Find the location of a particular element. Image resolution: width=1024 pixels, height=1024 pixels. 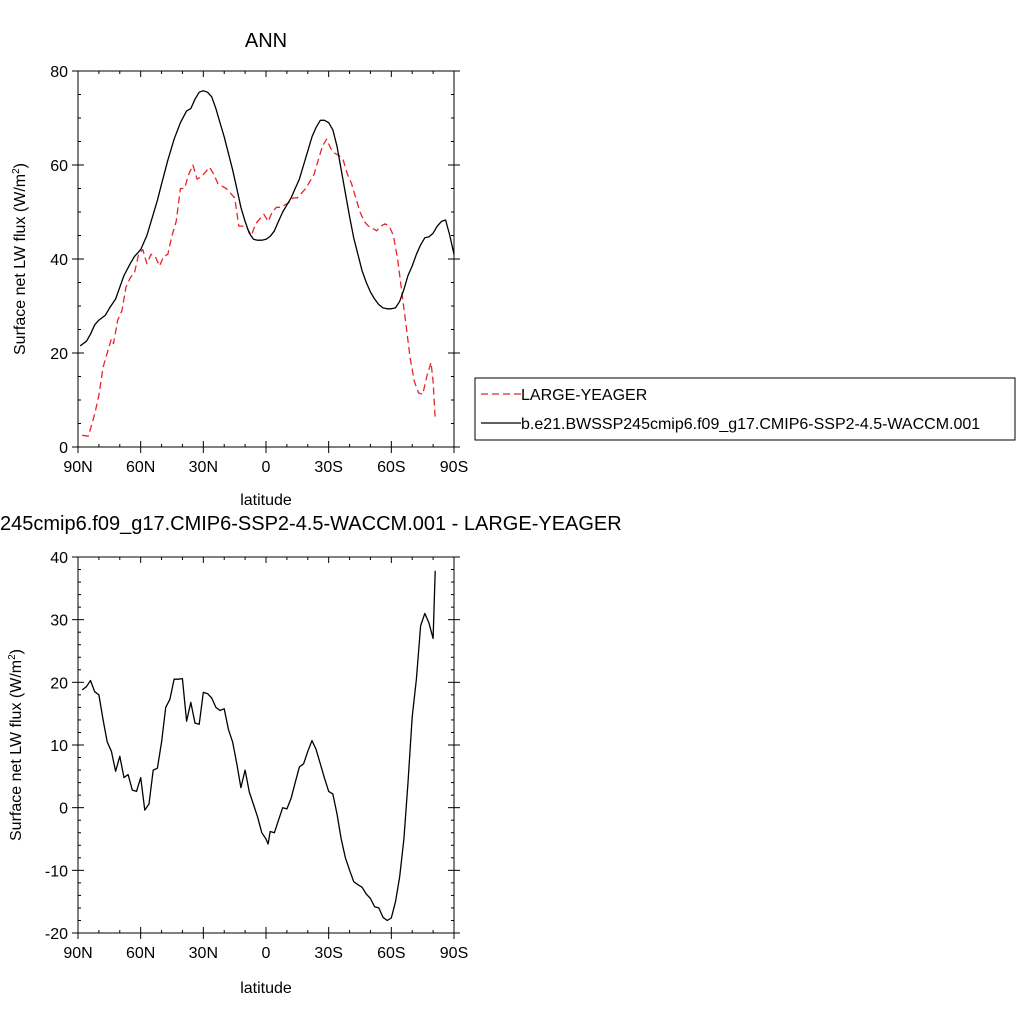

panel-2-y-axis-label-main: Surface net LW flux (W/m is located at coordinates (16, 750).